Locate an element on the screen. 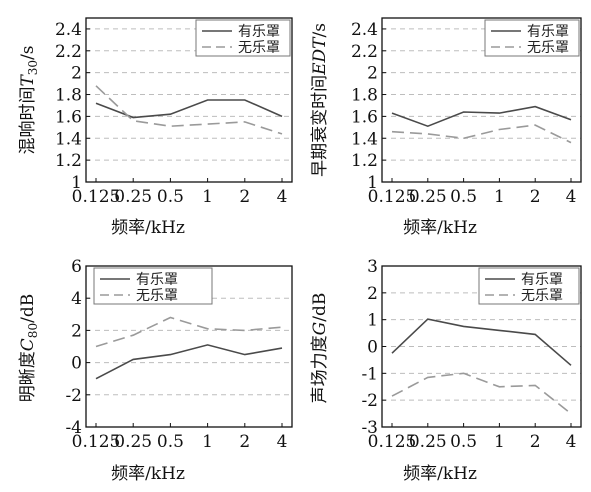 Image resolution: width=591 pixels, height=492 pixels. y-axis-label-subscript: 30 is located at coordinates (33, 67).